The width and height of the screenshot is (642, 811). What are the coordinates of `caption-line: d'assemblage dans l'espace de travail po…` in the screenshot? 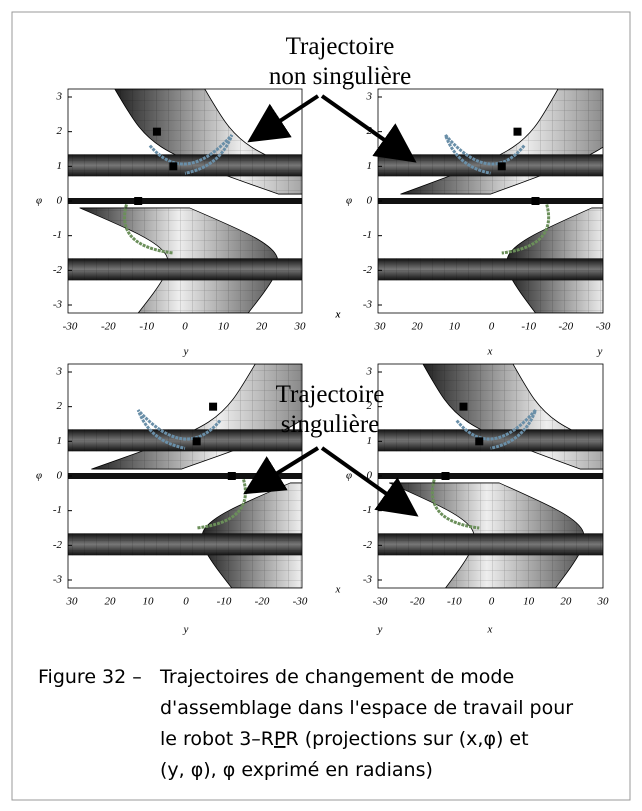 It's located at (366, 708).